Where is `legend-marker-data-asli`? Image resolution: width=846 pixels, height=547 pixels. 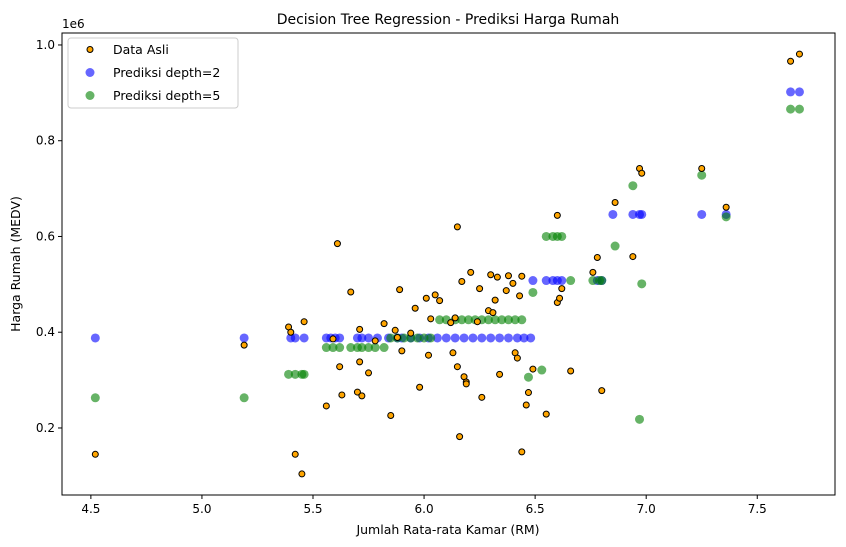
legend-marker-data-asli is located at coordinates (90, 49).